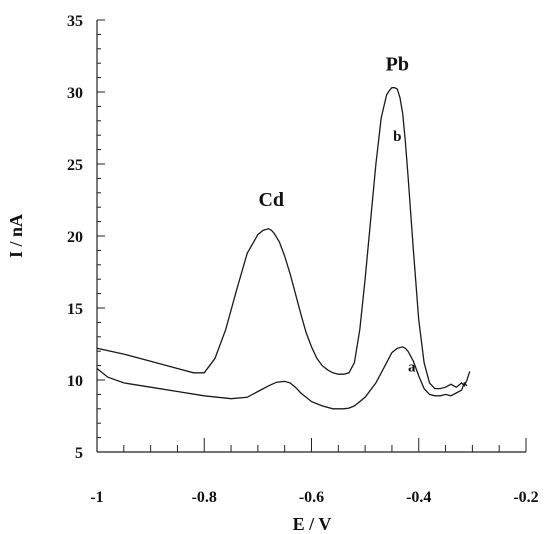  Describe the element at coordinates (412, 367) in the screenshot. I see `curve-label-a: a` at that location.